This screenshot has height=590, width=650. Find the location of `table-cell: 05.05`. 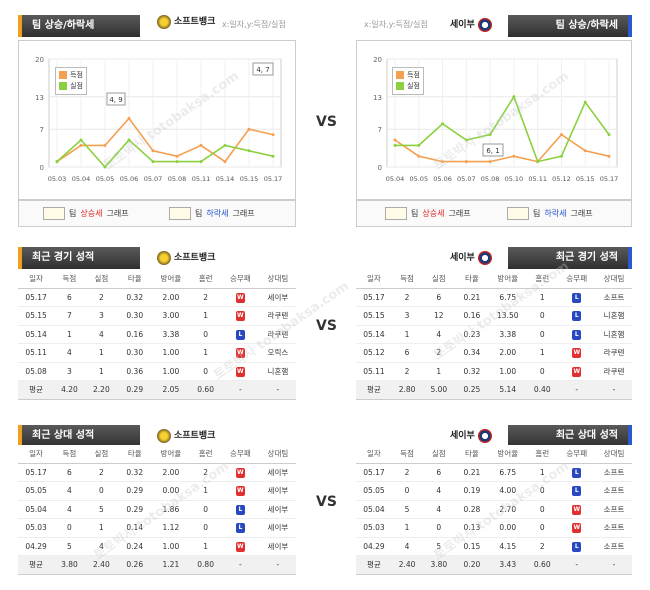

table-cell: 05.05 is located at coordinates (374, 491).